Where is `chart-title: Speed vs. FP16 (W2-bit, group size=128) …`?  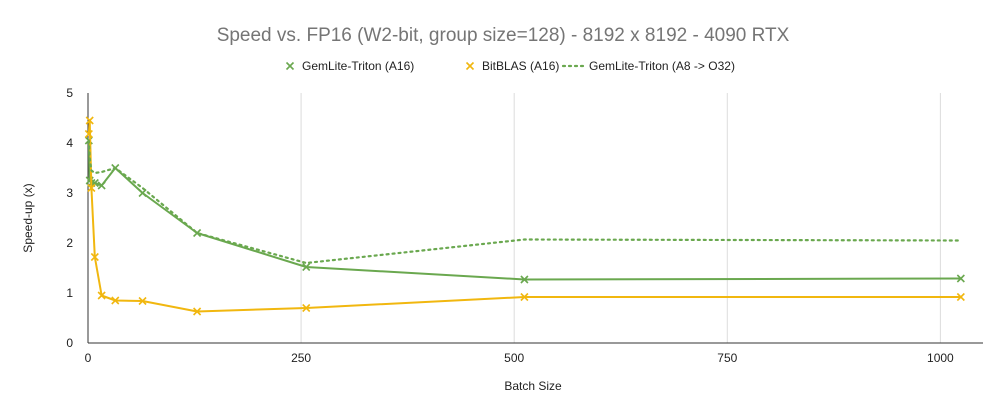
chart-title: Speed vs. FP16 (W2-bit, group size=128) … is located at coordinates (503, 35).